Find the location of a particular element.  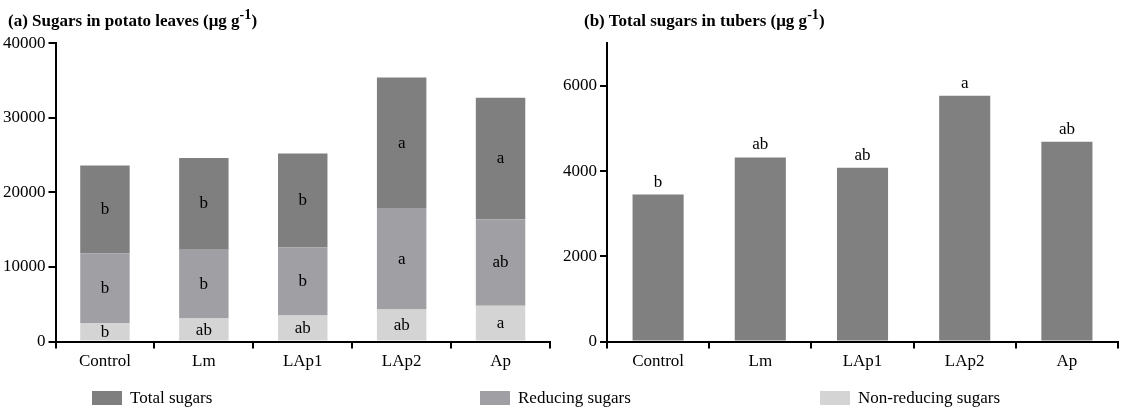

y-tick-label: 6000 is located at coordinates (580, 85).